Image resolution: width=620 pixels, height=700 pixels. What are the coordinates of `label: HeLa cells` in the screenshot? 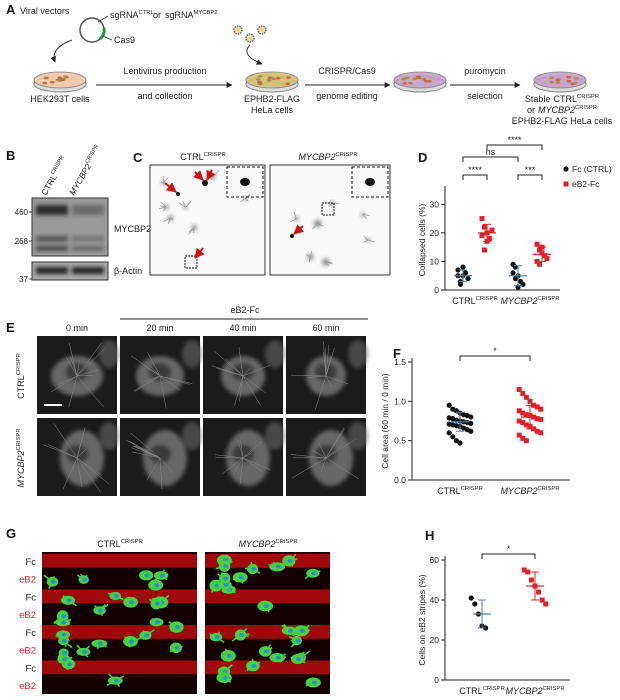 It's located at (272, 110).